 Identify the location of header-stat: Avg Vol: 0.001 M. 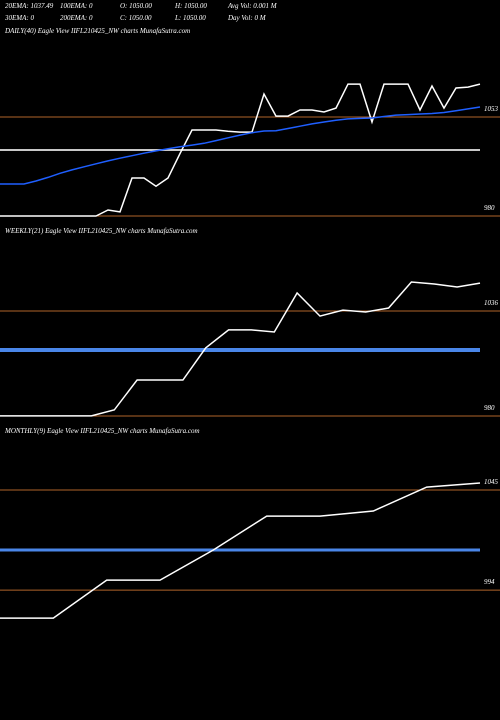
(252, 6).